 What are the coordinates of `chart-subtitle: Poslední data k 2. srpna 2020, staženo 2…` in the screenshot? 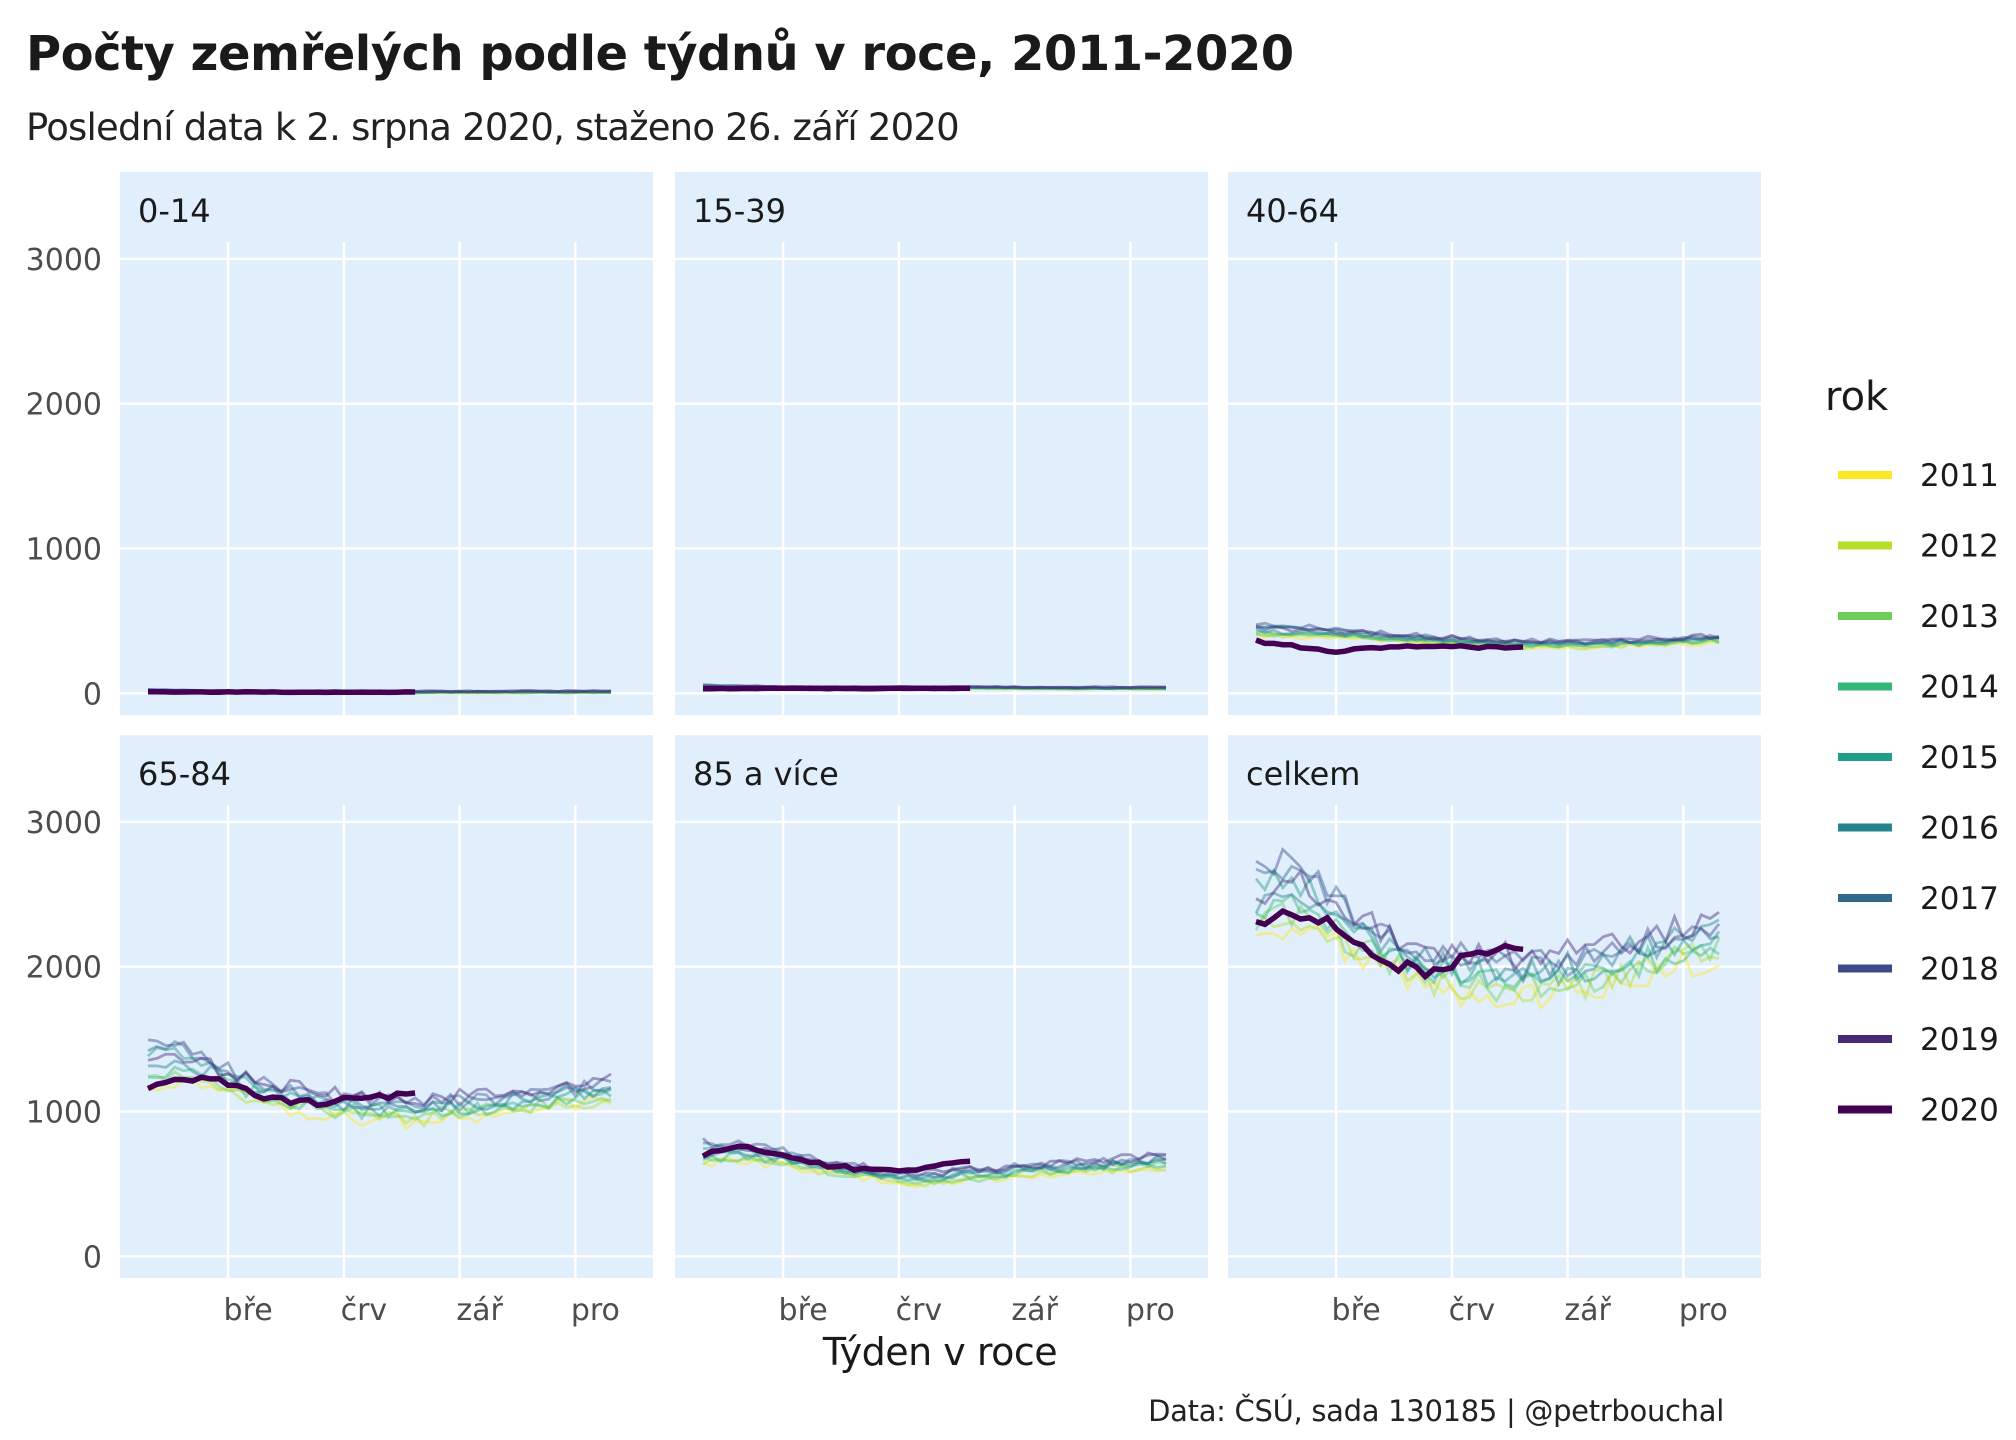 It's located at (493, 127).